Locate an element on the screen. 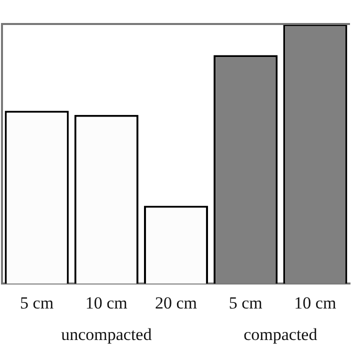  text: uncompacted is located at coordinates (106, 334).